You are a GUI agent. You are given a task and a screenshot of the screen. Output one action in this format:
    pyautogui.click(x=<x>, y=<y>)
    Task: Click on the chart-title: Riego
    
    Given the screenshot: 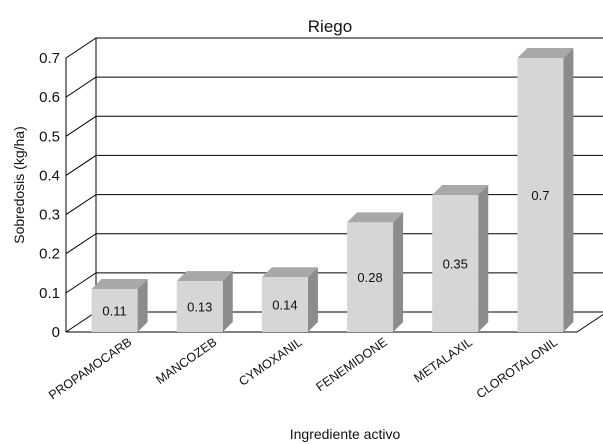 What is the action you would take?
    pyautogui.click(x=330, y=26)
    